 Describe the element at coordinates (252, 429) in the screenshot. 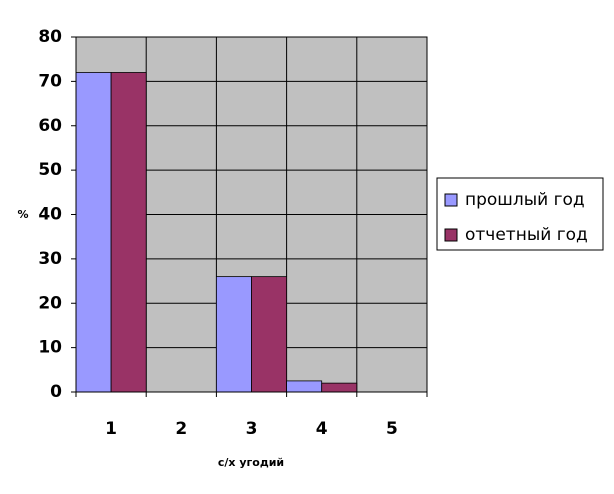

I see `x-tick-label: 3` at that location.